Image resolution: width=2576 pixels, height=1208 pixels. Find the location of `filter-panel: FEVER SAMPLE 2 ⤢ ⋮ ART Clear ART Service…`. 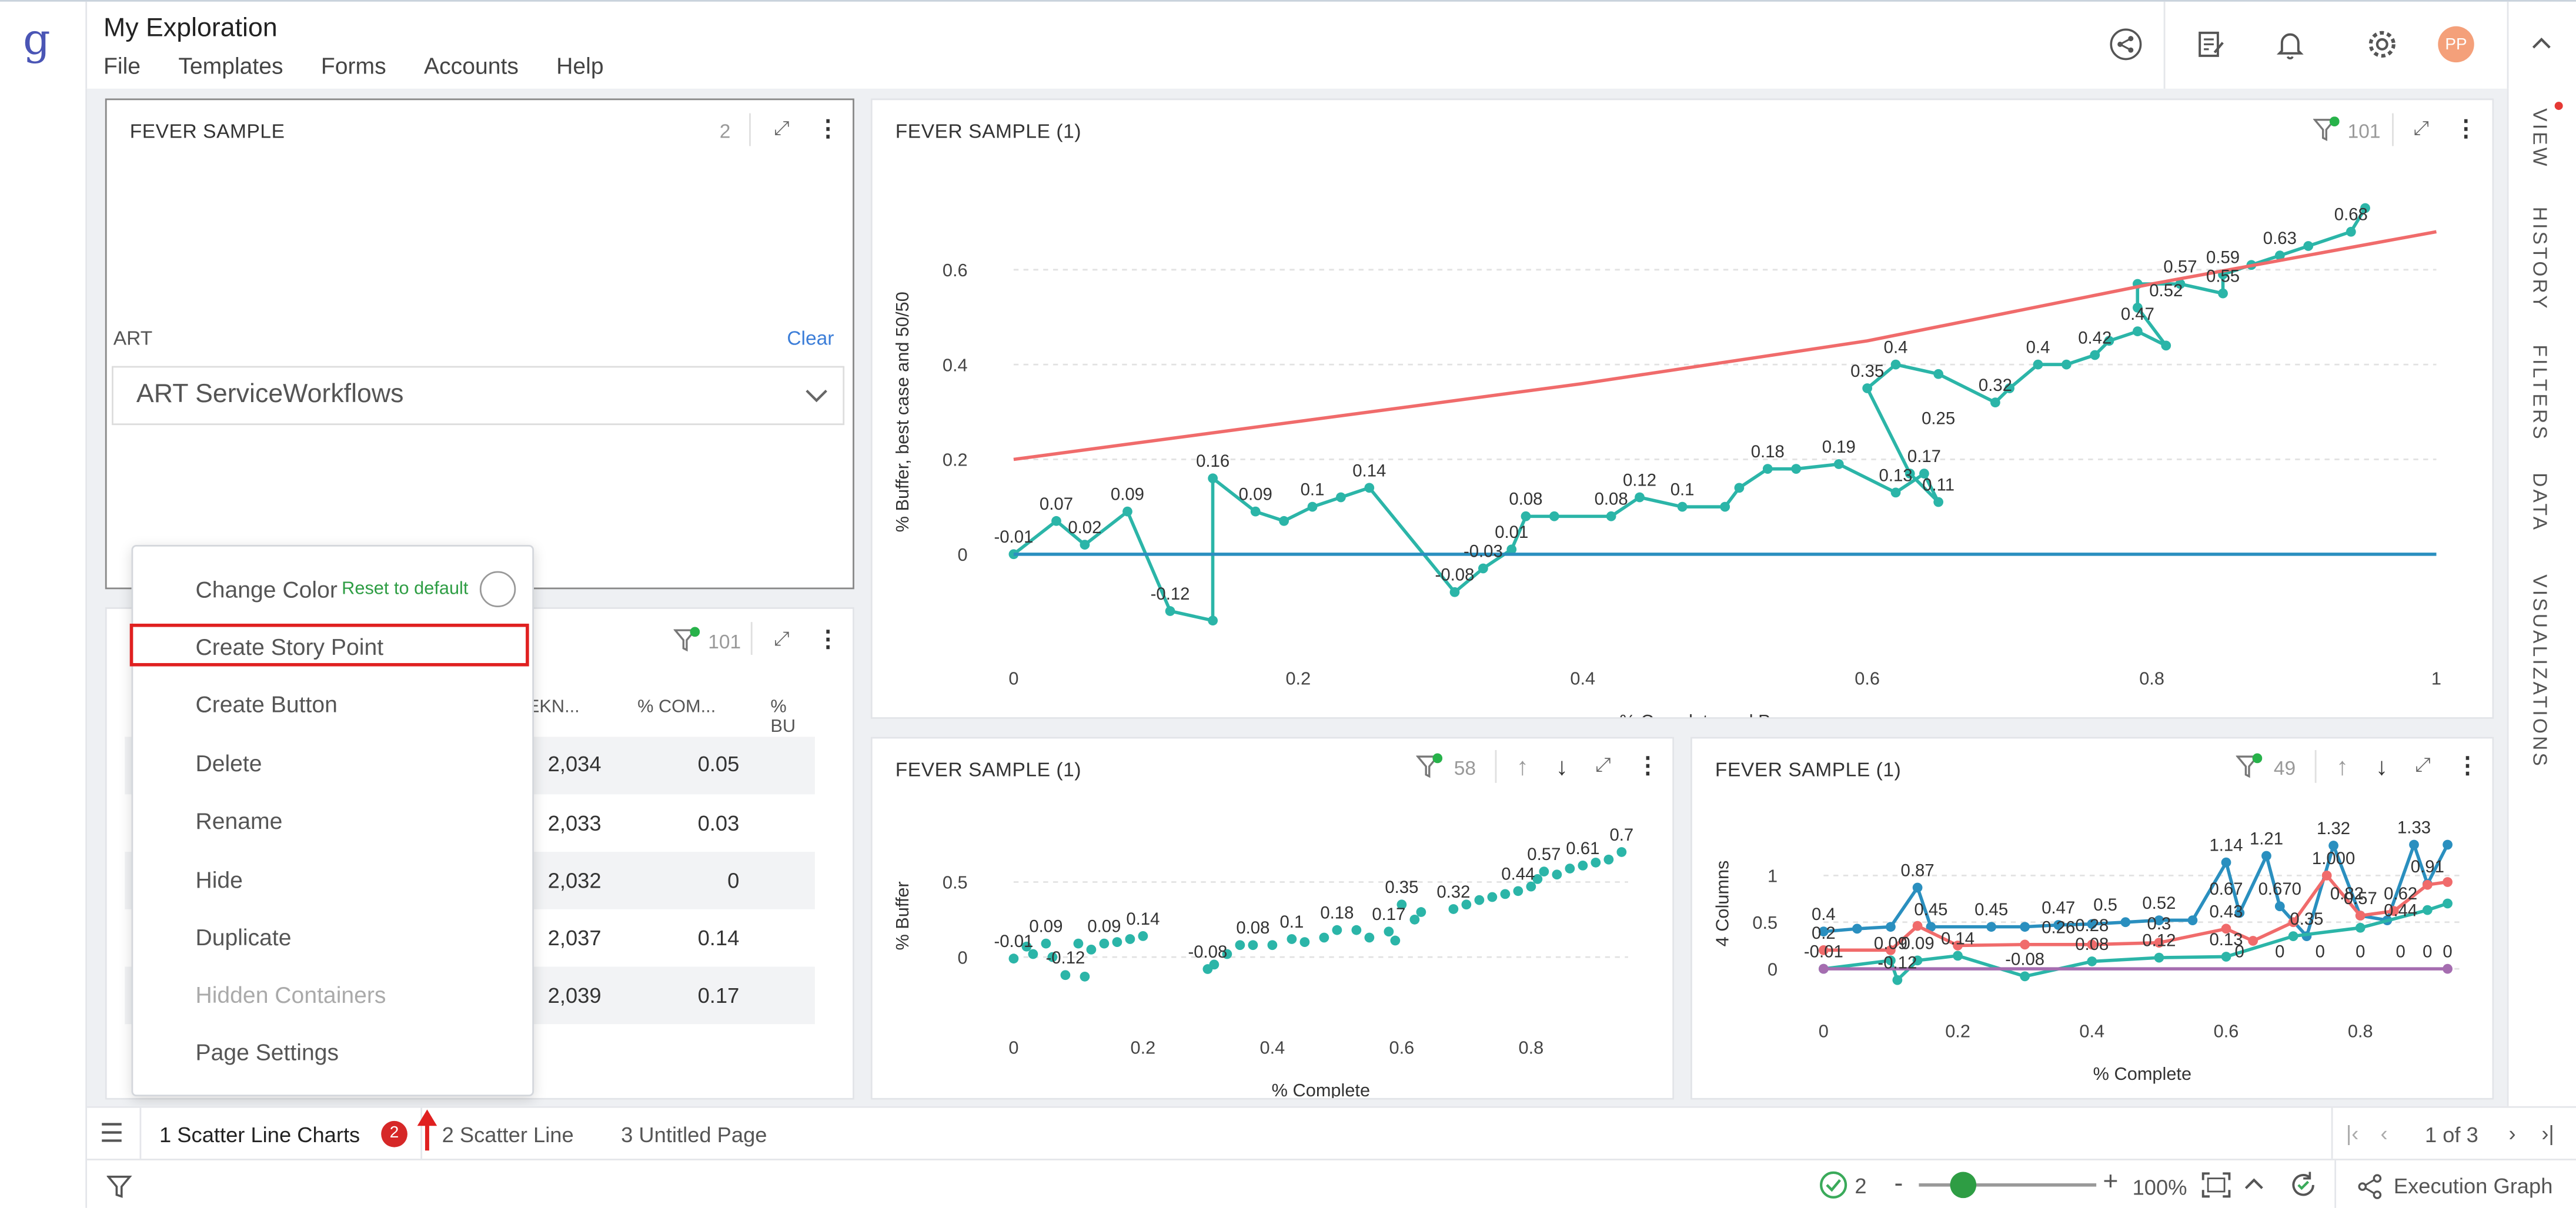

filter-panel: FEVER SAMPLE 2 ⤢ ⋮ ART Clear ART Service… is located at coordinates (479, 344).